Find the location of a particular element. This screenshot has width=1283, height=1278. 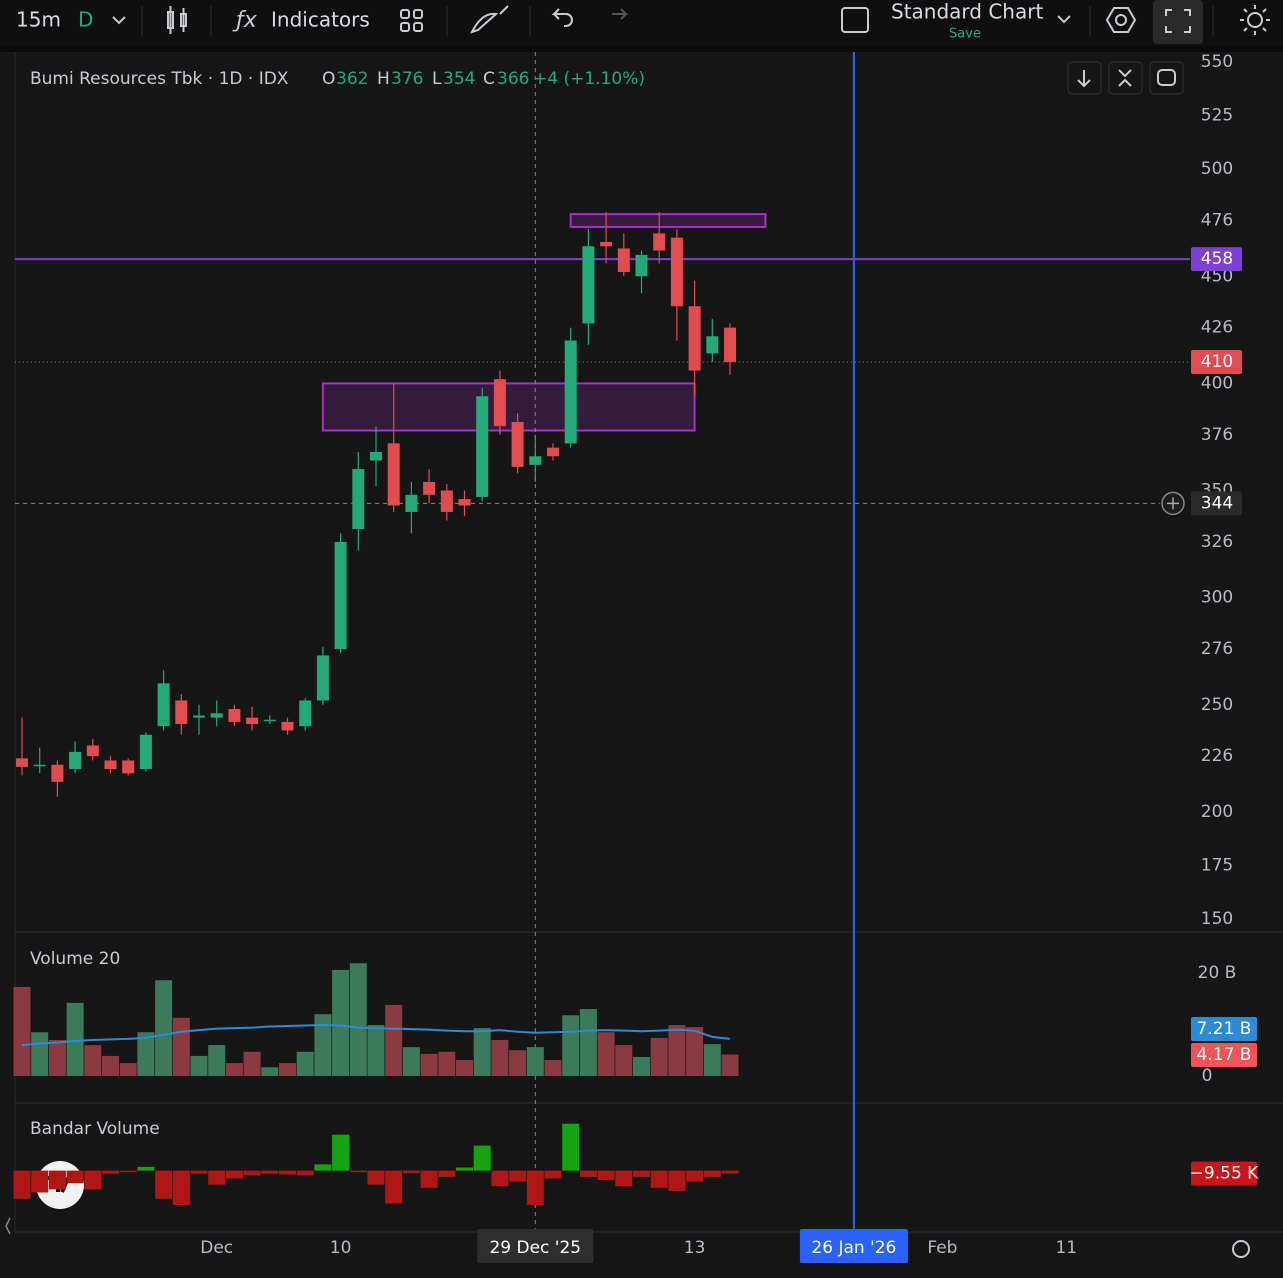

legend-value: 376 is located at coordinates (407, 79).